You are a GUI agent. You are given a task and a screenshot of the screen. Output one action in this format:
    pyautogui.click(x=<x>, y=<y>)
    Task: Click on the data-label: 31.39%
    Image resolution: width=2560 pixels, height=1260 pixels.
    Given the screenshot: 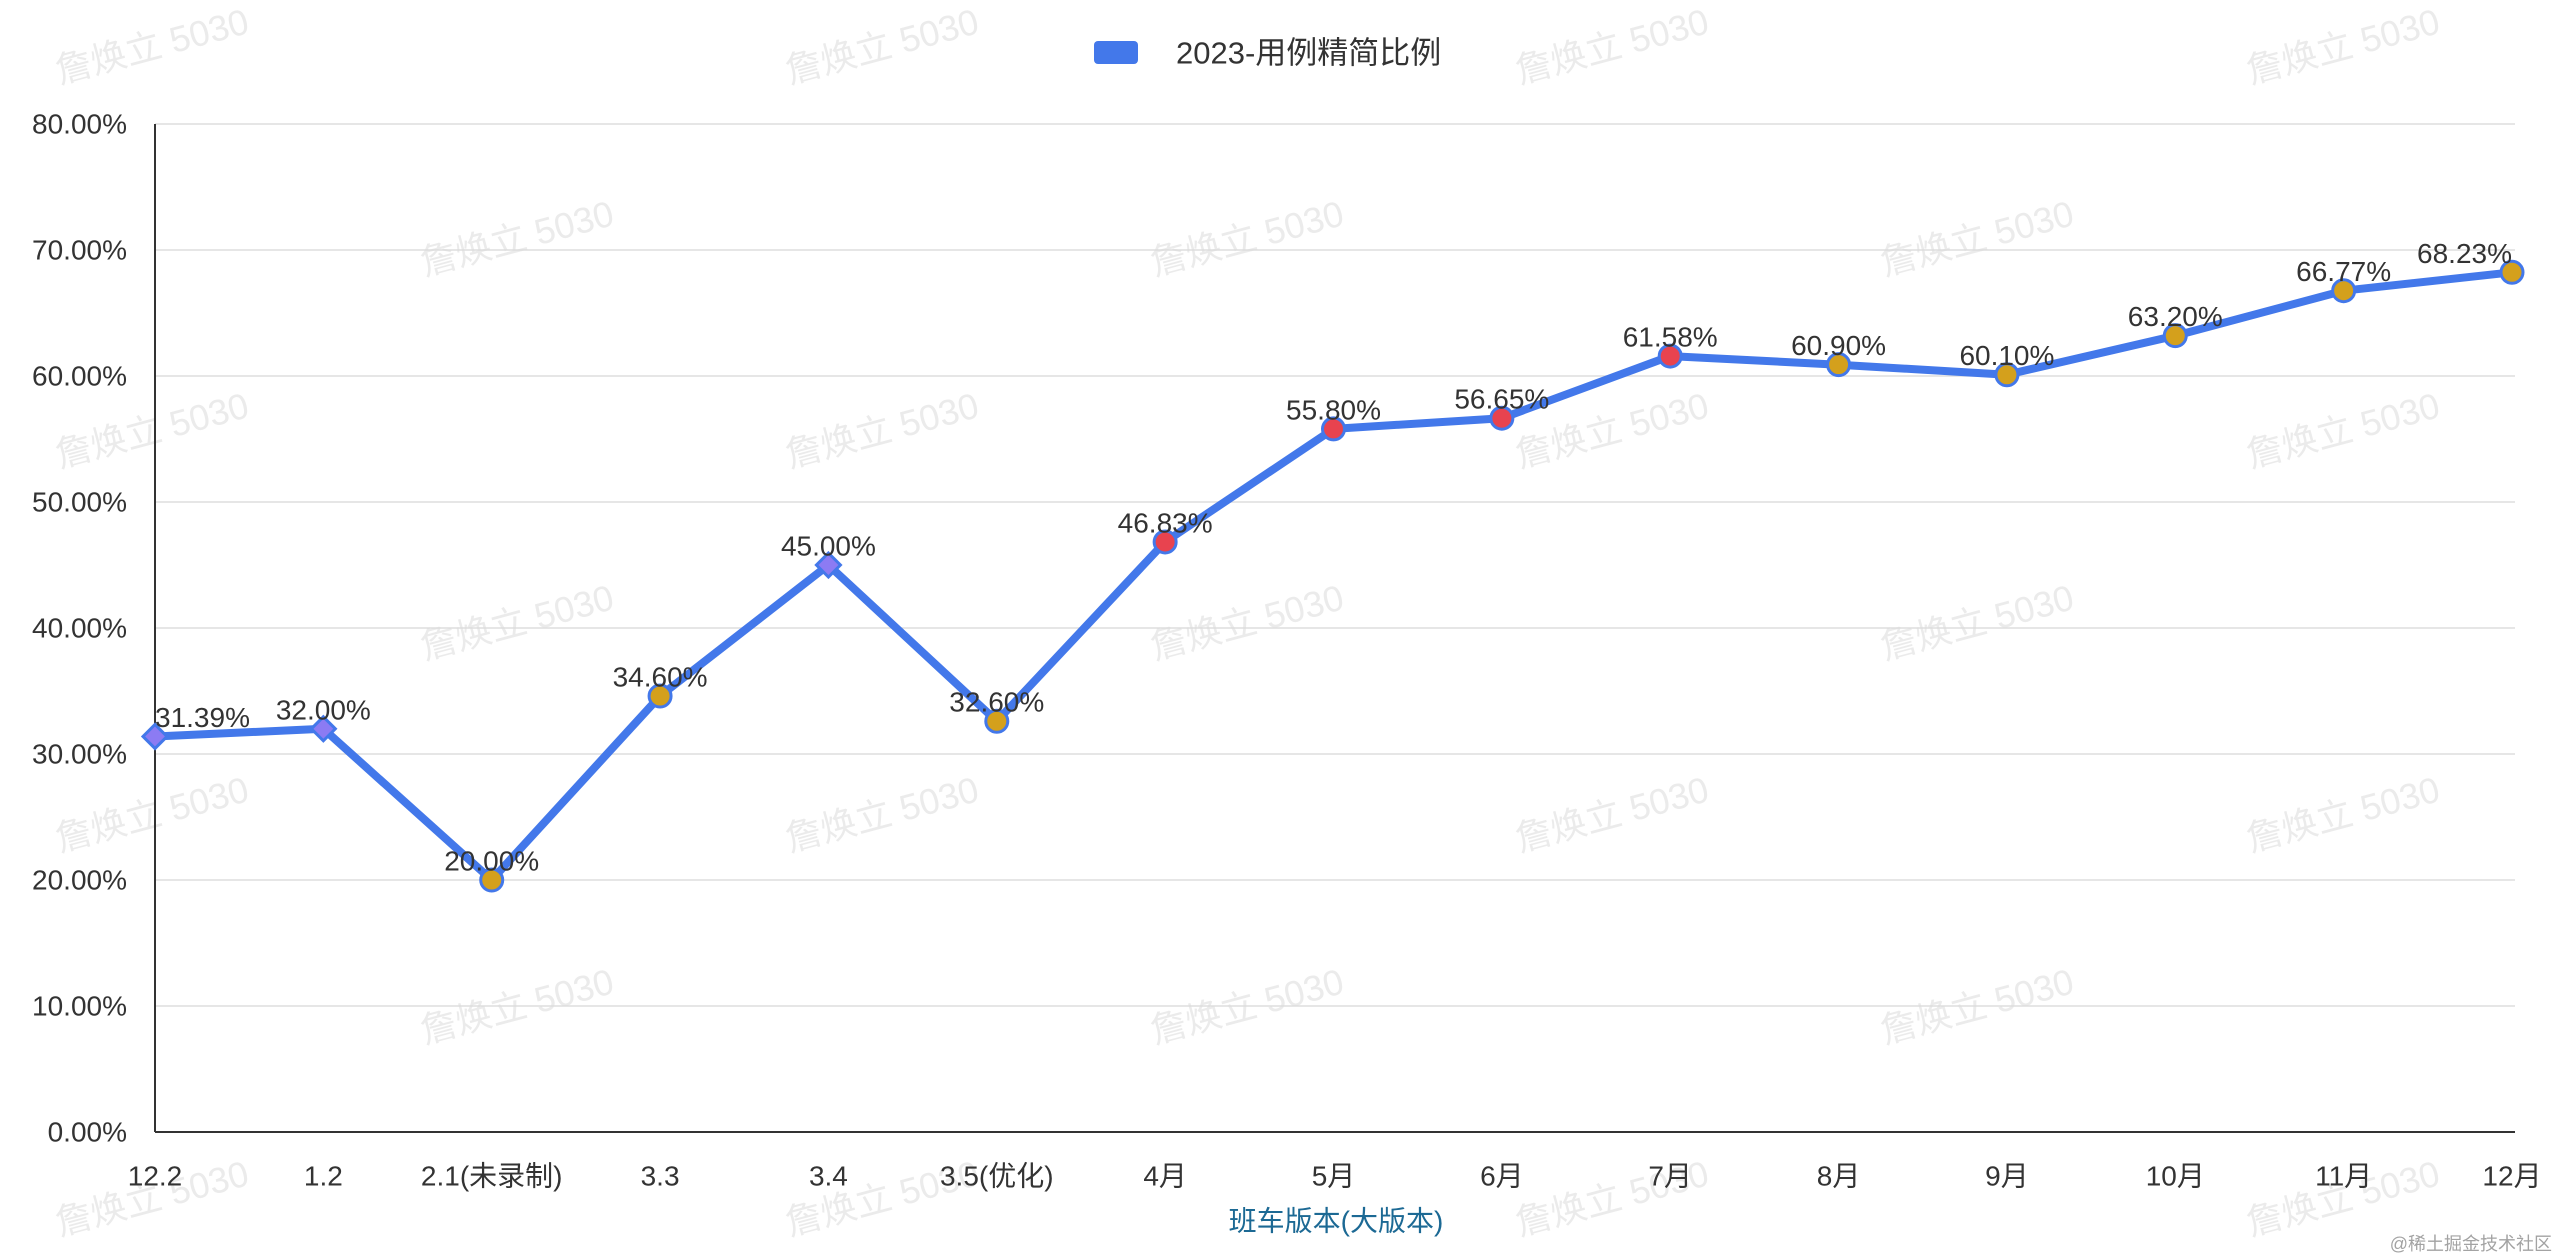 What is the action you would take?
    pyautogui.click(x=202, y=717)
    